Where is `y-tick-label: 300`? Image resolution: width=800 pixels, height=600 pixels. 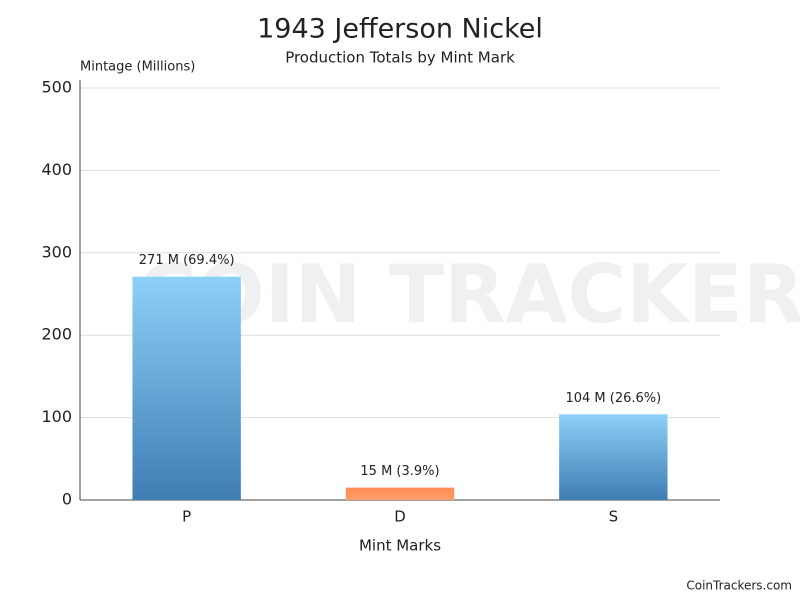
y-tick-label: 300 is located at coordinates (56, 251).